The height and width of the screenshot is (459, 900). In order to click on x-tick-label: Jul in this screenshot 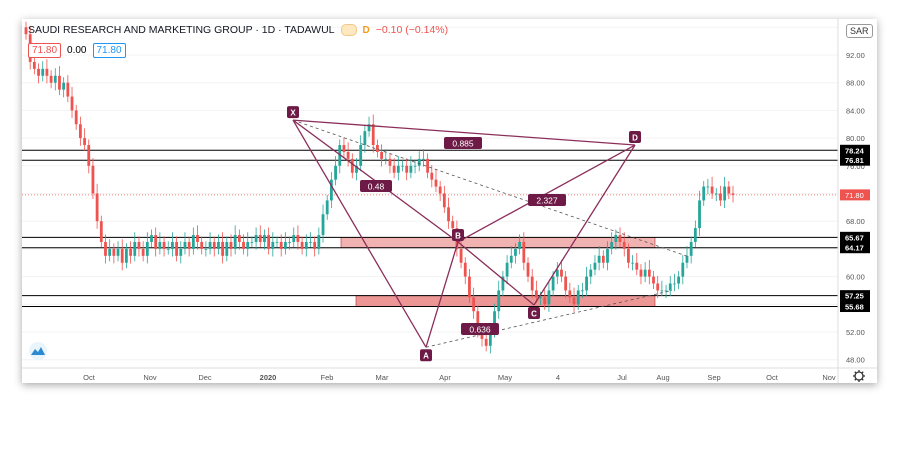, I will do `click(622, 377)`.